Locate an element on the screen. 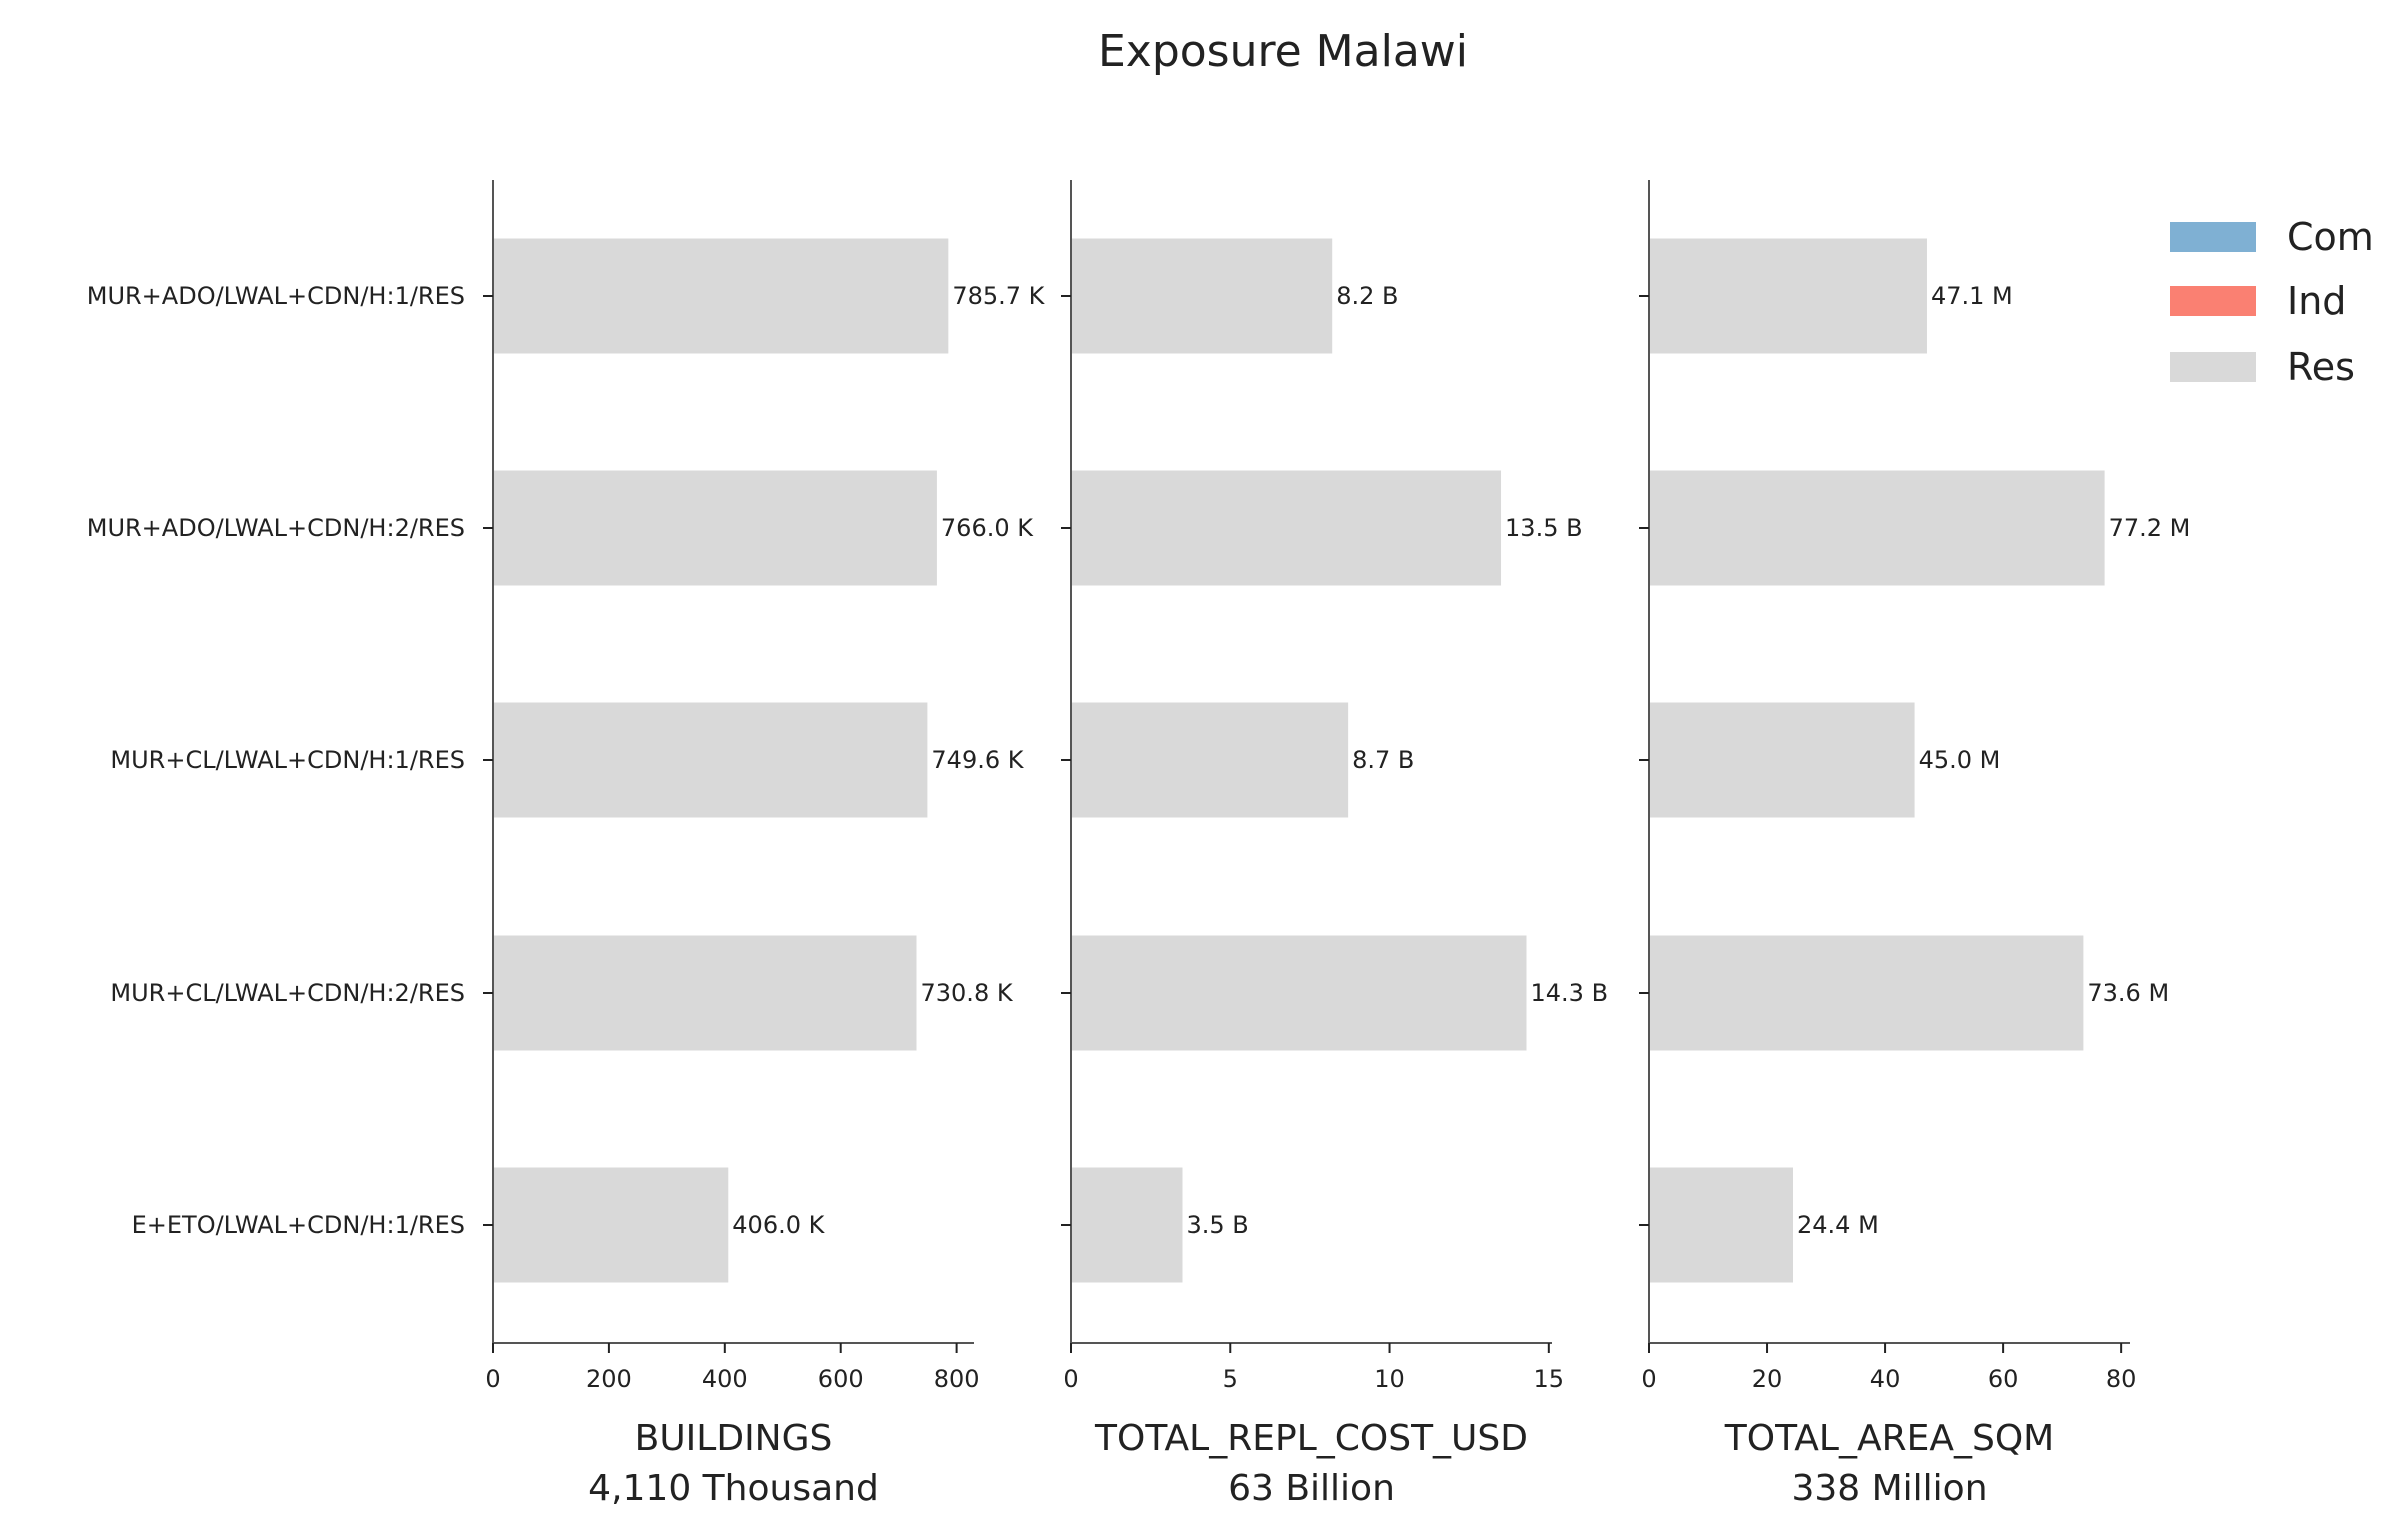  bar-value-label: 77.2 M is located at coordinates (2150, 528).